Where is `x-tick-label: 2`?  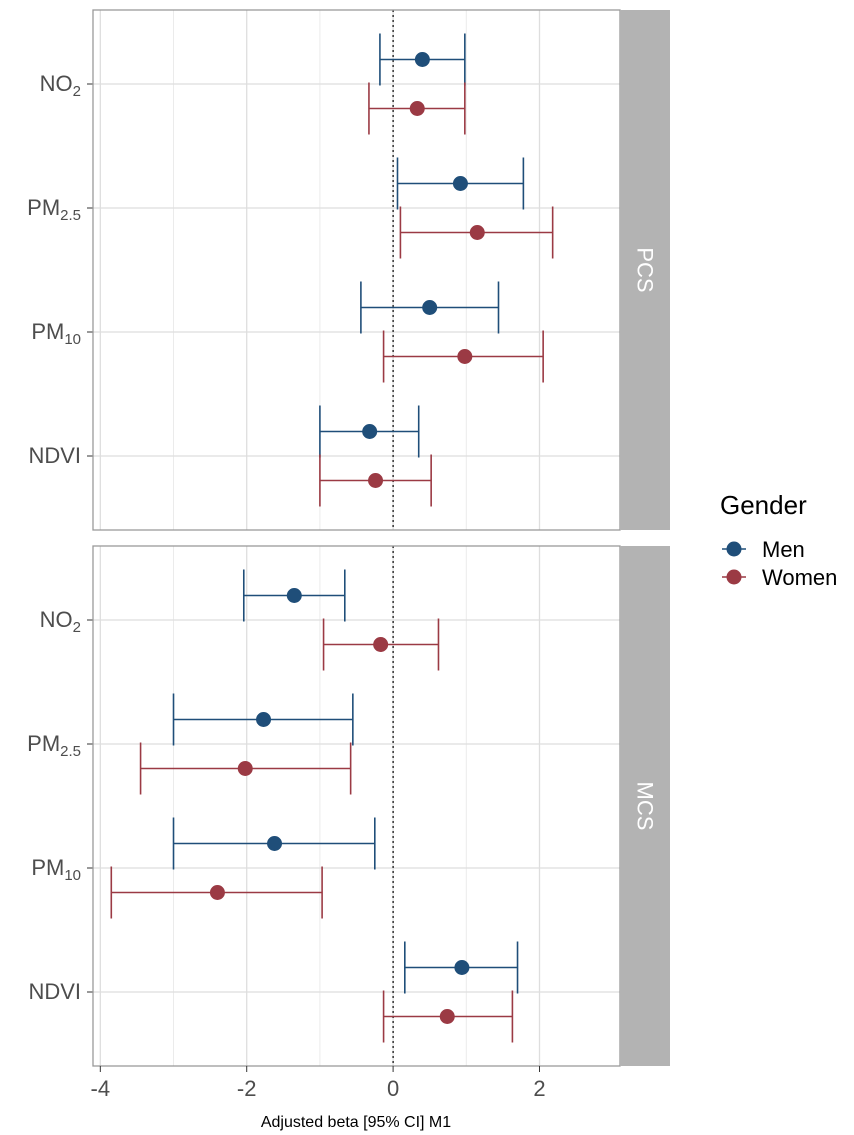
x-tick-label: 2 is located at coordinates (539, 1088).